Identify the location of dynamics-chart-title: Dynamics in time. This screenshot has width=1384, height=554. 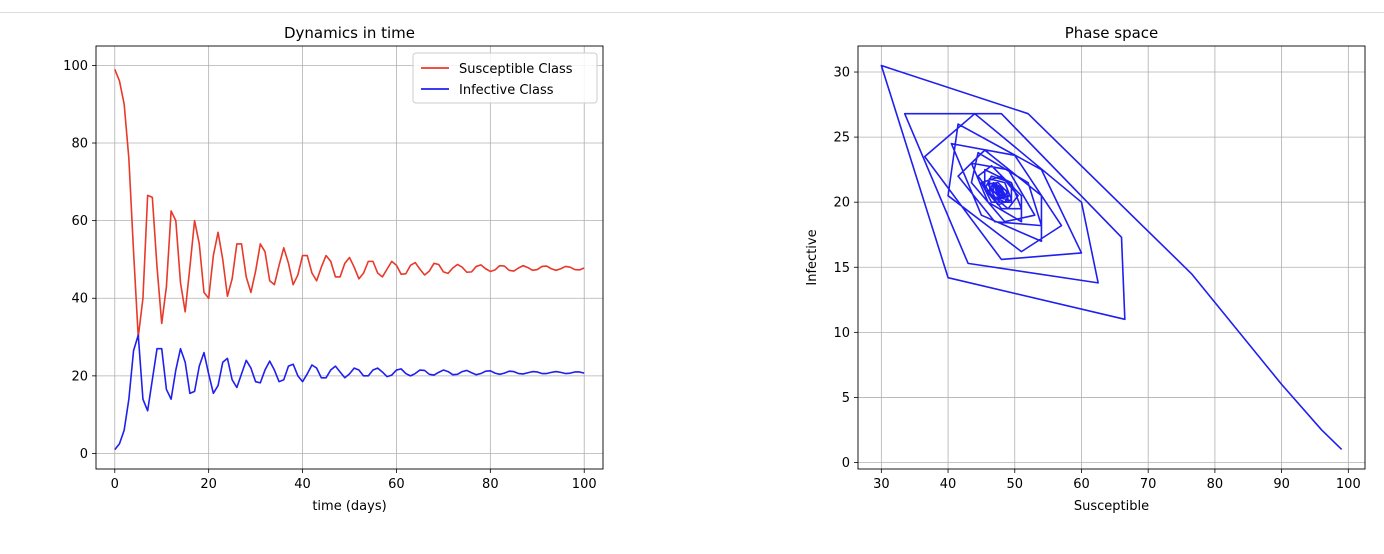
(349, 33).